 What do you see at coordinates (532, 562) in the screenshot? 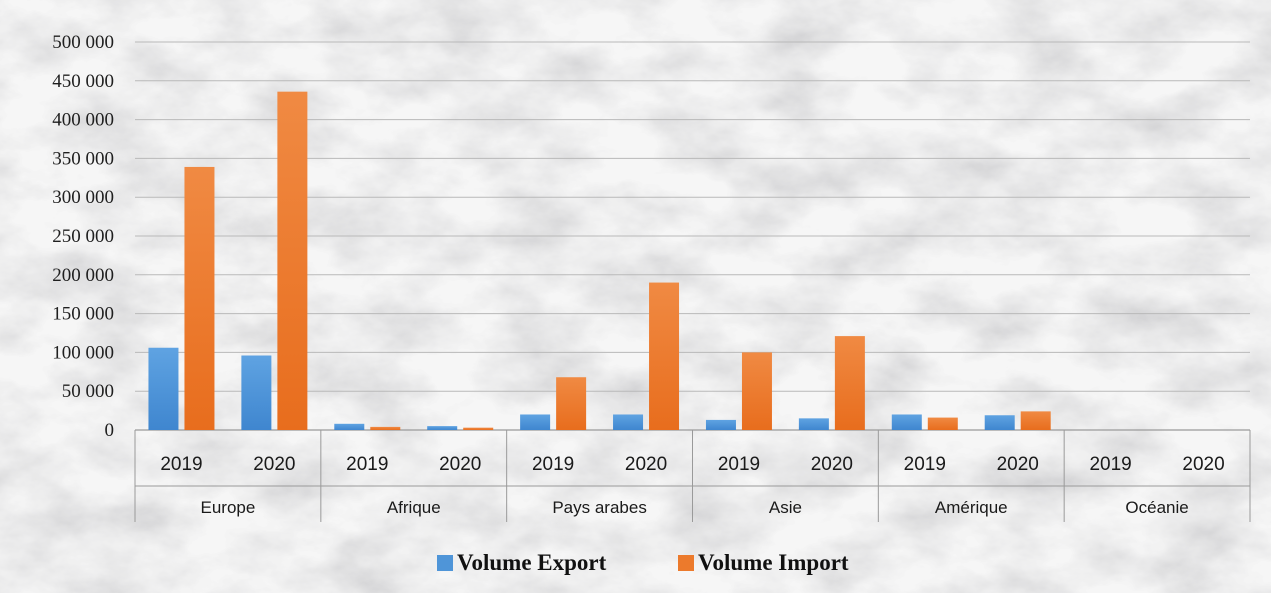
I see `legend-label: Volume Export` at bounding box center [532, 562].